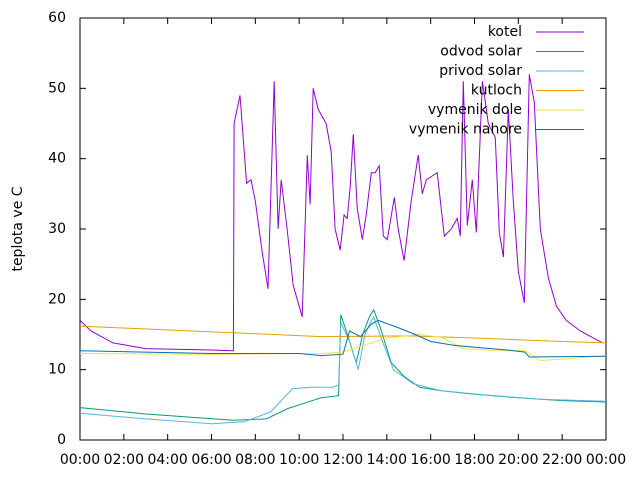  Describe the element at coordinates (474, 460) in the screenshot. I see `x-tick-label: 18:00` at that location.